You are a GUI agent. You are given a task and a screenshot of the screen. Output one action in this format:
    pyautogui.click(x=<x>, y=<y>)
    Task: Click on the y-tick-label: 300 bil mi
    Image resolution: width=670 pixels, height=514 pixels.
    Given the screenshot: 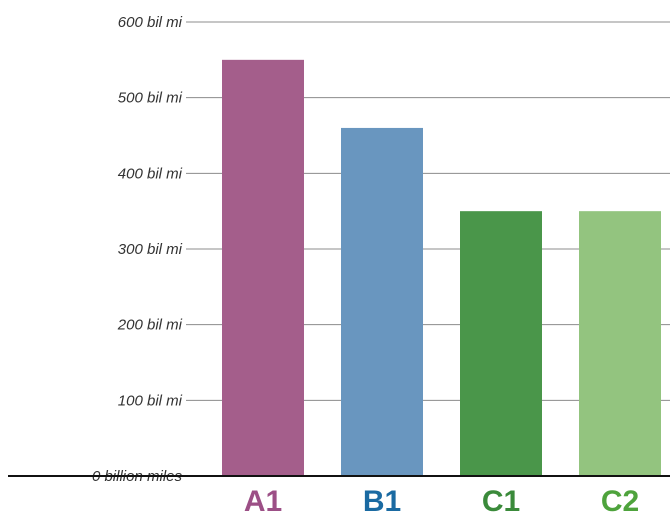 What is the action you would take?
    pyautogui.click(x=150, y=249)
    